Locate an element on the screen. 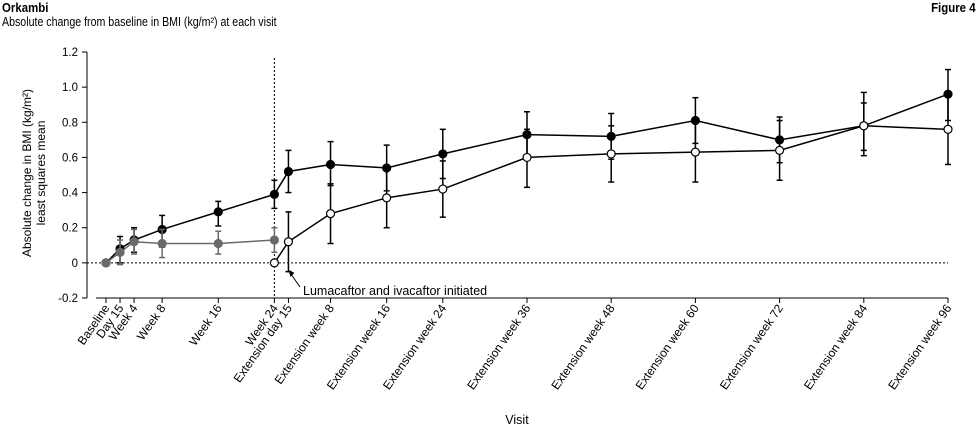 This screenshot has height=428, width=978. x-tick-label: Extension week 72 is located at coordinates (751, 346).